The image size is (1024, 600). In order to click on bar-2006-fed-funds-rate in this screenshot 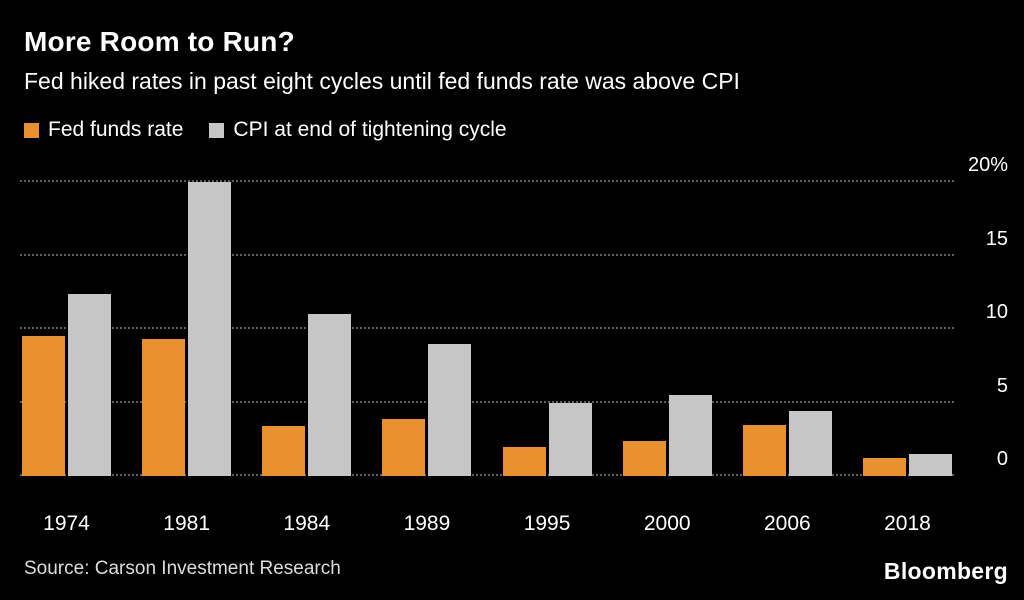, I will do `click(764, 450)`.